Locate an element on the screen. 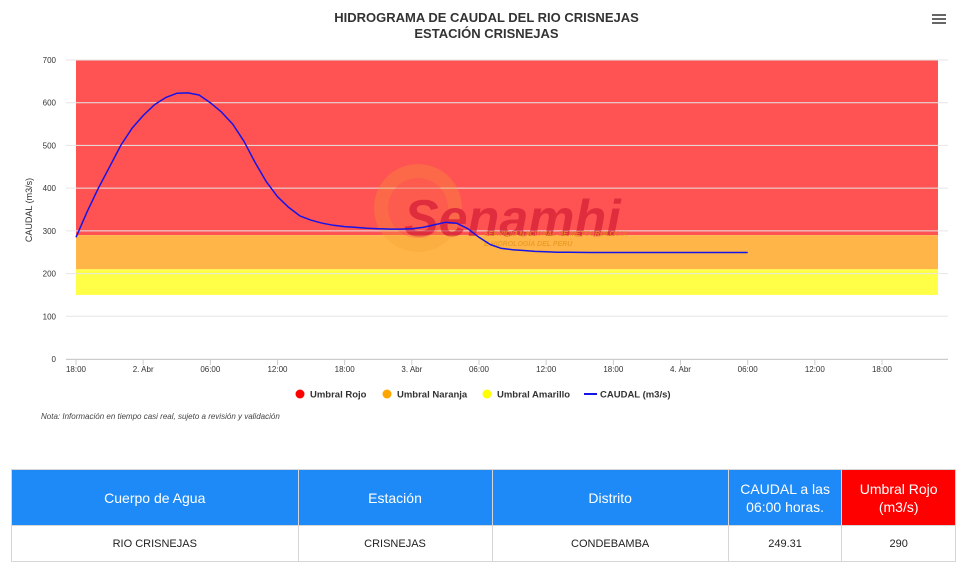  legend-item-0: Umbral Rojo is located at coordinates (331, 395).